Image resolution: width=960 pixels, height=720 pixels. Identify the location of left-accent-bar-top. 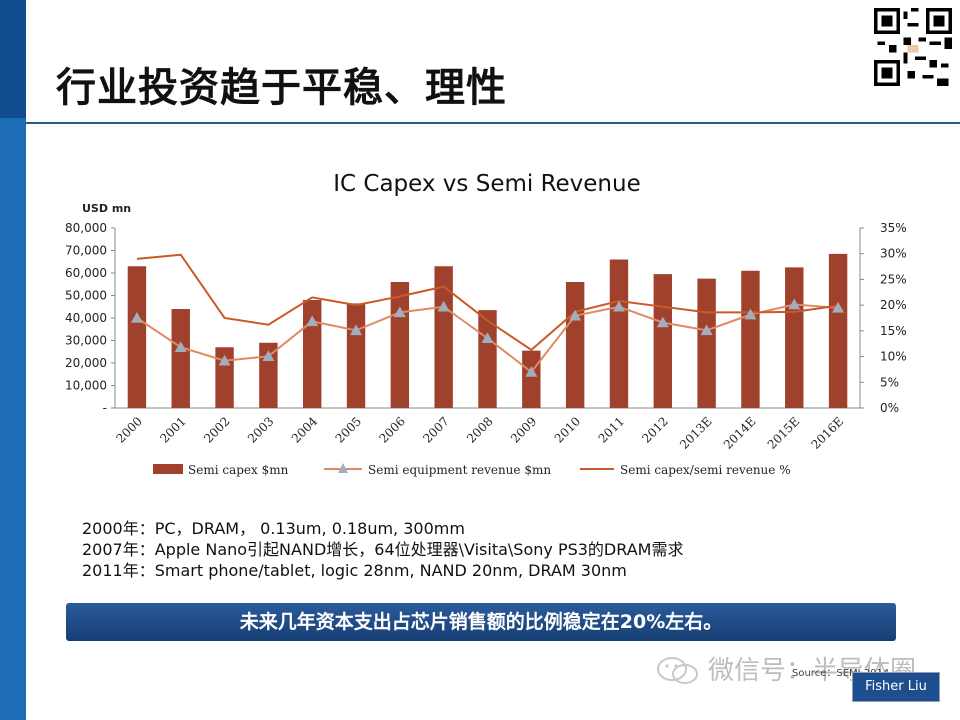
(13, 59).